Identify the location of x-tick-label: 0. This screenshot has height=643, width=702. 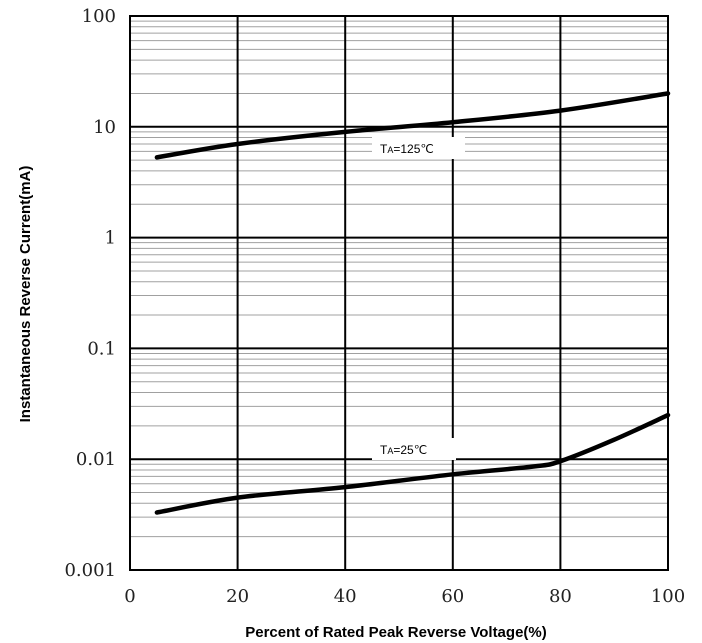
(129, 596).